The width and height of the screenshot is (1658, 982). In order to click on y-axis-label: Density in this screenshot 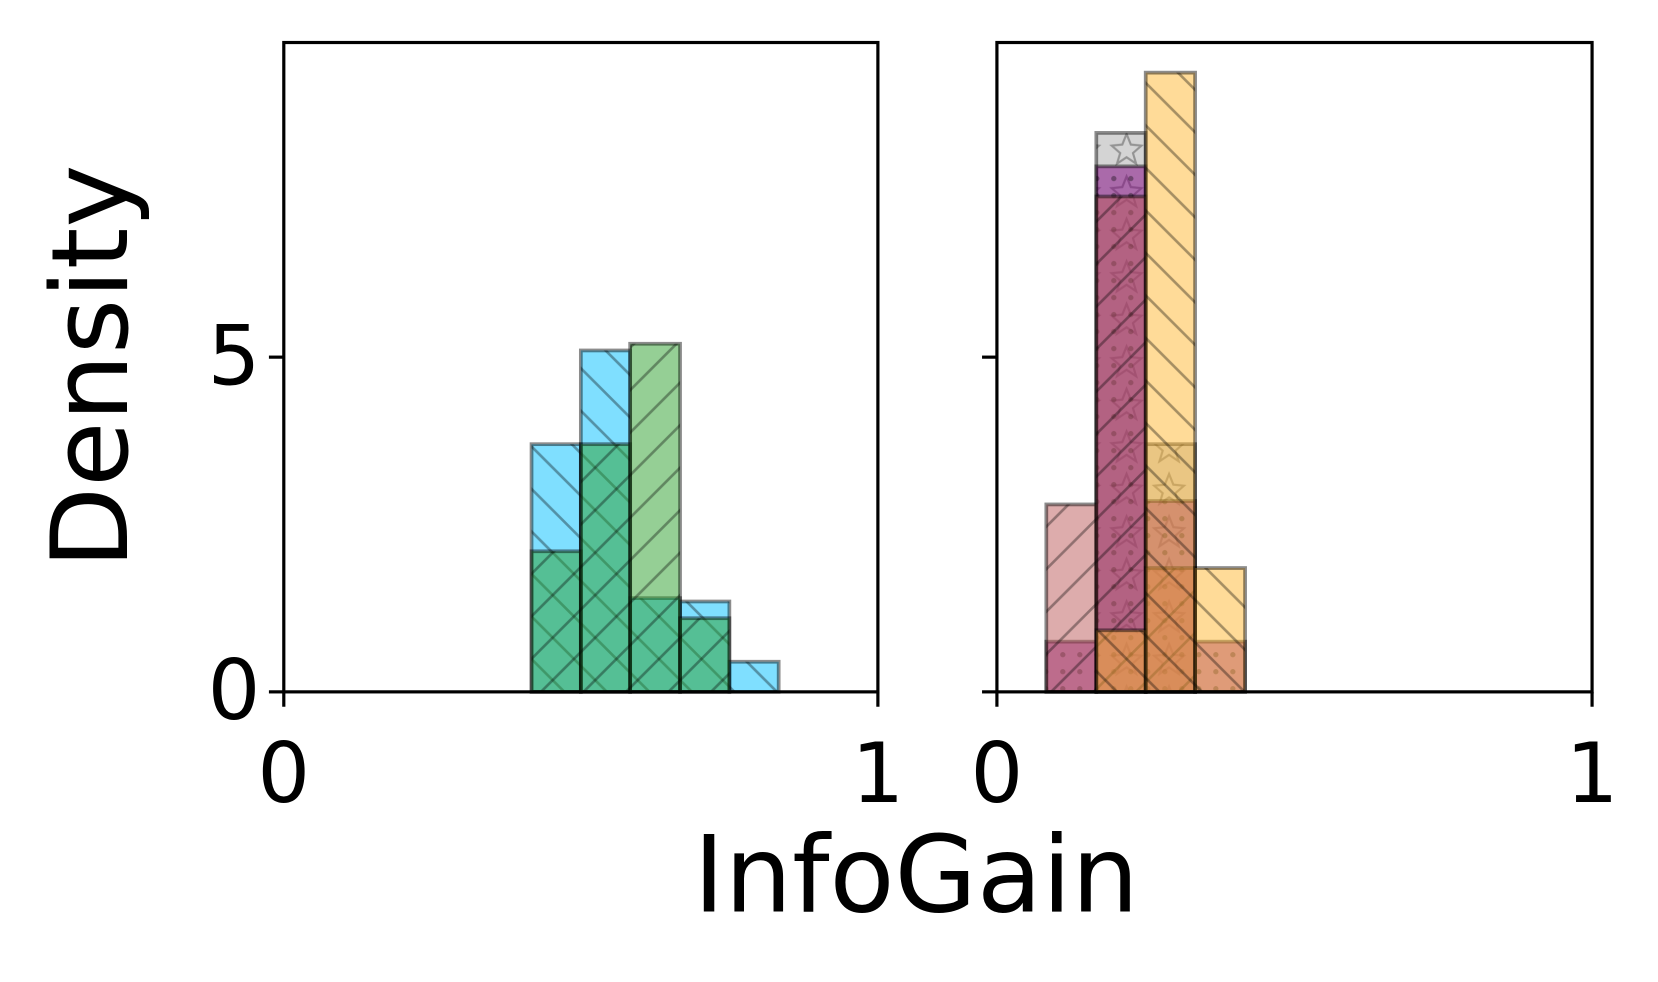, I will do `click(91, 367)`.